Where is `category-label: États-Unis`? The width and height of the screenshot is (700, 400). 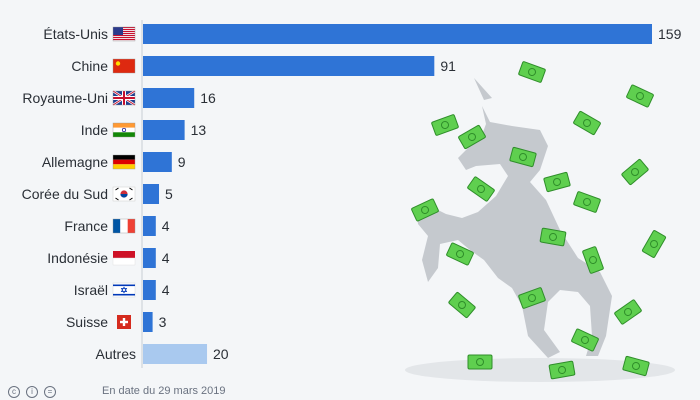 category-label: États-Unis is located at coordinates (75, 34).